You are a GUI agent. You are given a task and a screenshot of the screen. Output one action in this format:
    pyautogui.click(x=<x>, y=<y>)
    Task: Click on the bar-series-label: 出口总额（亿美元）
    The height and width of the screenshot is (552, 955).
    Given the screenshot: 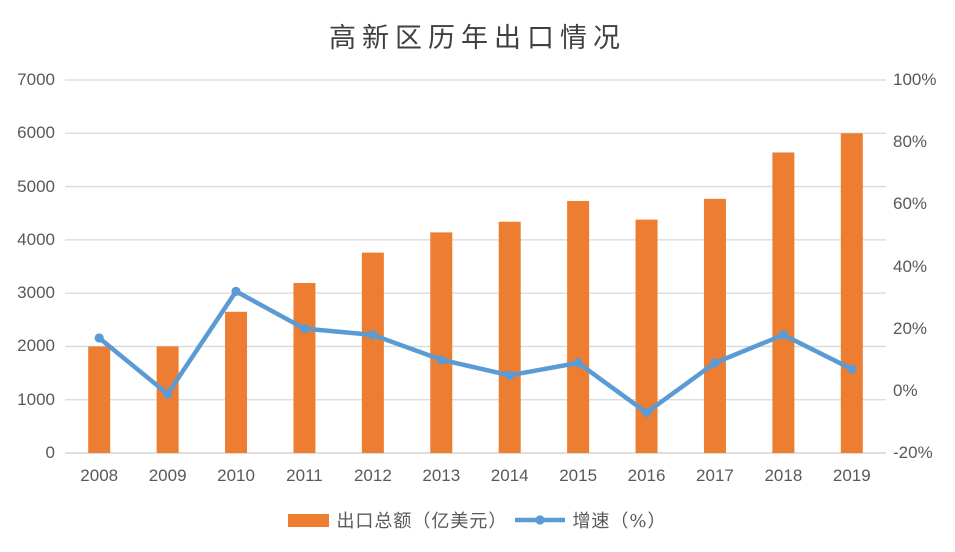 What is the action you would take?
    pyautogui.click(x=422, y=521)
    